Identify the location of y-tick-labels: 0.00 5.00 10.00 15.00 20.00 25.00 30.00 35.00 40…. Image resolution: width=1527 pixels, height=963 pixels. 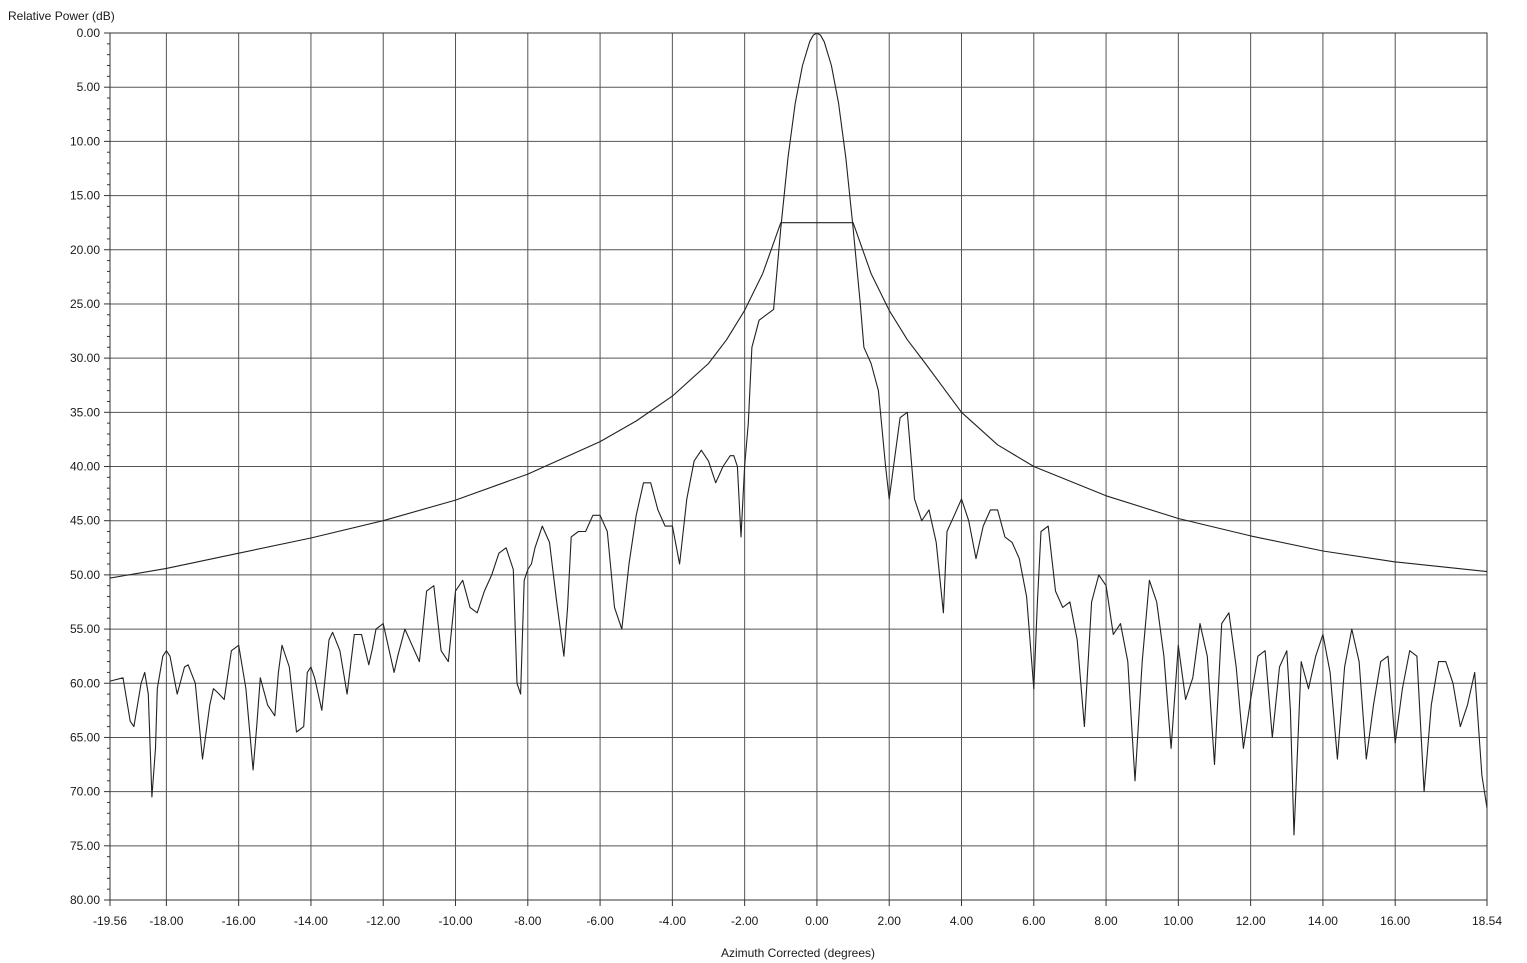
(85, 466).